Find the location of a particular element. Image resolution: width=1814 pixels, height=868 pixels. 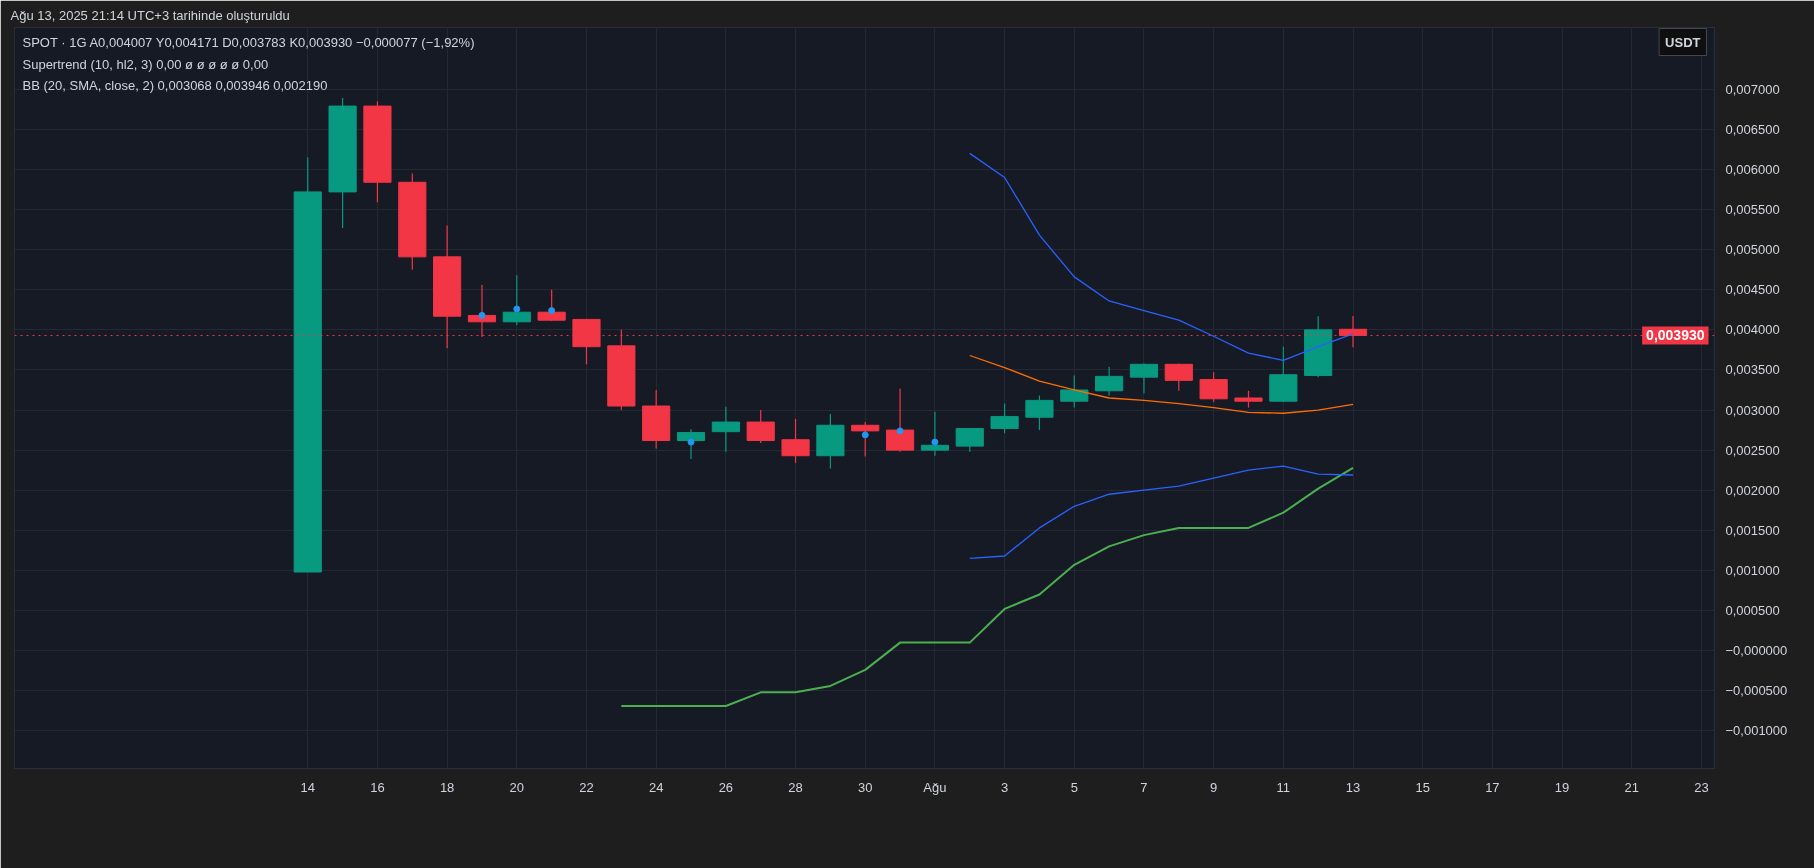

y-tick-label: 0,005000 is located at coordinates (1752, 250).